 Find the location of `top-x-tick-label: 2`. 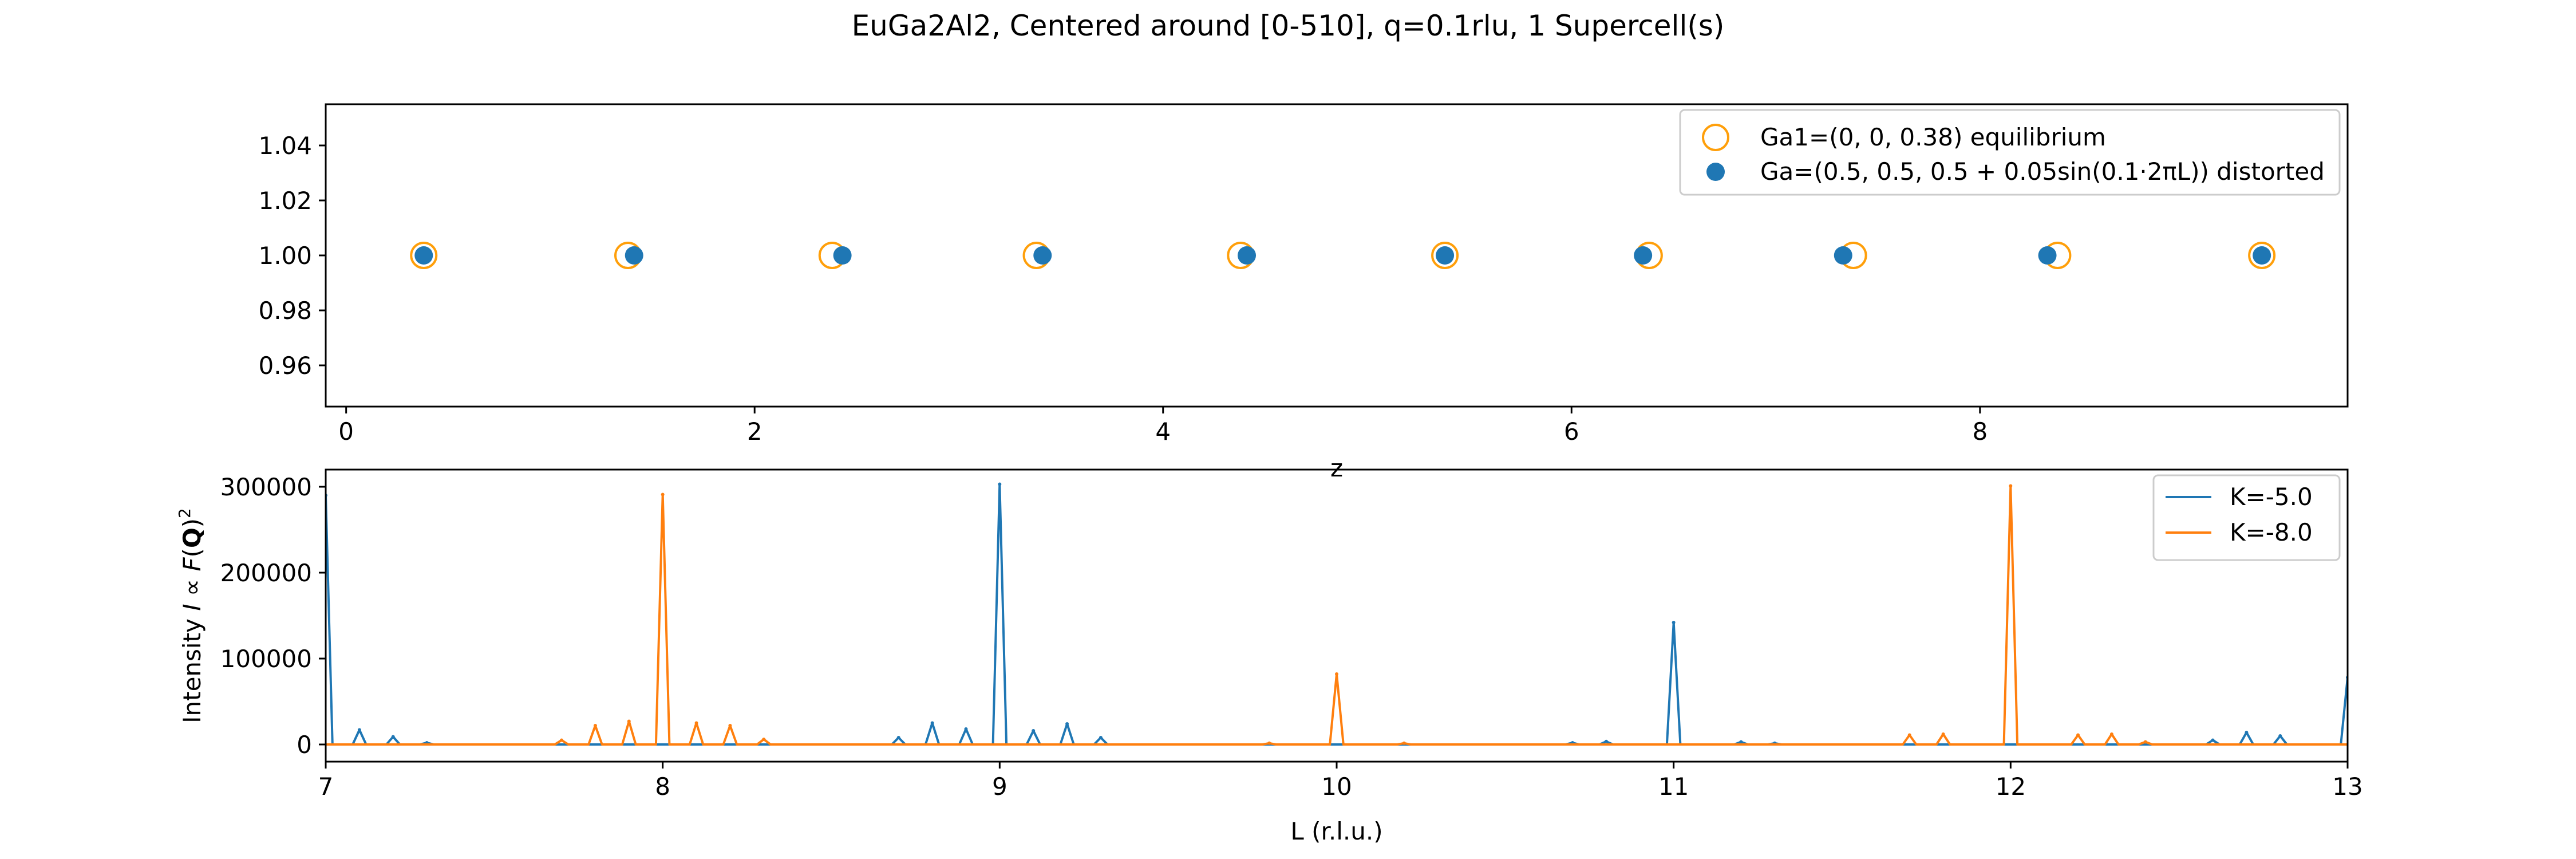

top-x-tick-label: 2 is located at coordinates (754, 431).